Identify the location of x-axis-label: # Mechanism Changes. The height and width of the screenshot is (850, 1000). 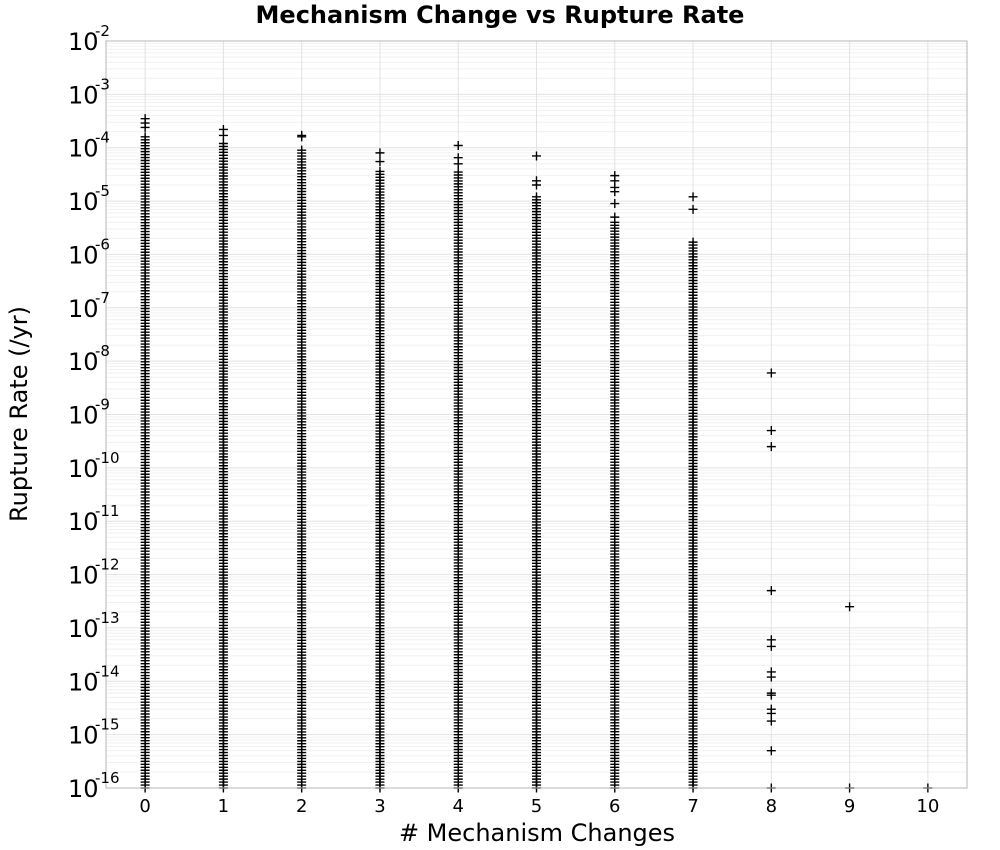
(537, 833).